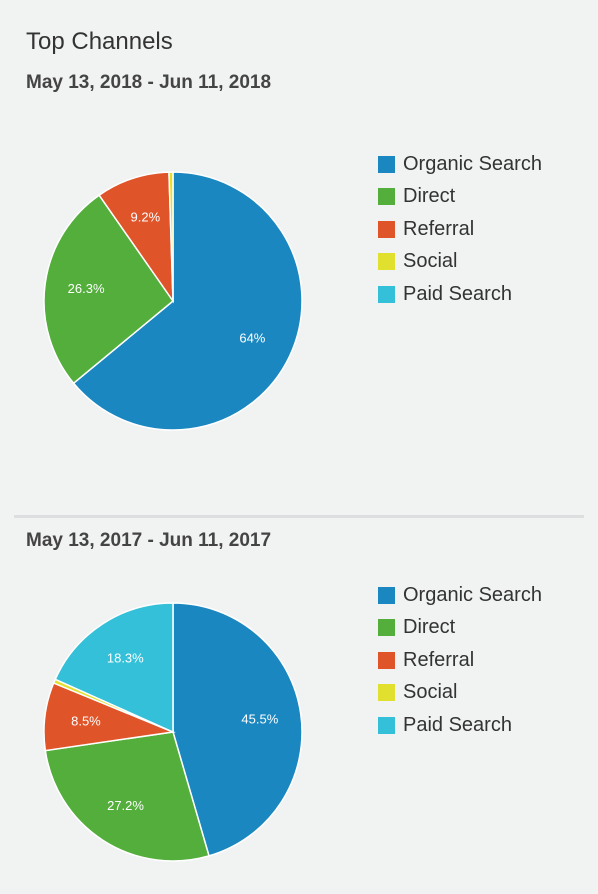 This screenshot has width=598, height=894. What do you see at coordinates (460, 197) in the screenshot?
I see `legend-item-direct-2018: Direct` at bounding box center [460, 197].